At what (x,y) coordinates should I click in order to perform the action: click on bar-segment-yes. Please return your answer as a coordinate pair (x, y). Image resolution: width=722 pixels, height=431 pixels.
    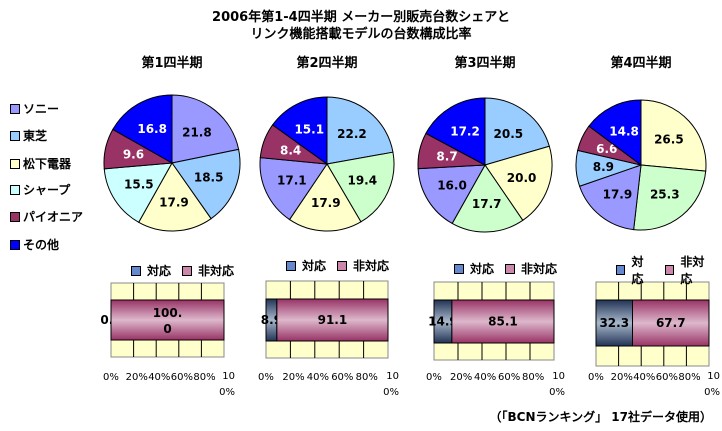
    Looking at the image, I should click on (614, 323).